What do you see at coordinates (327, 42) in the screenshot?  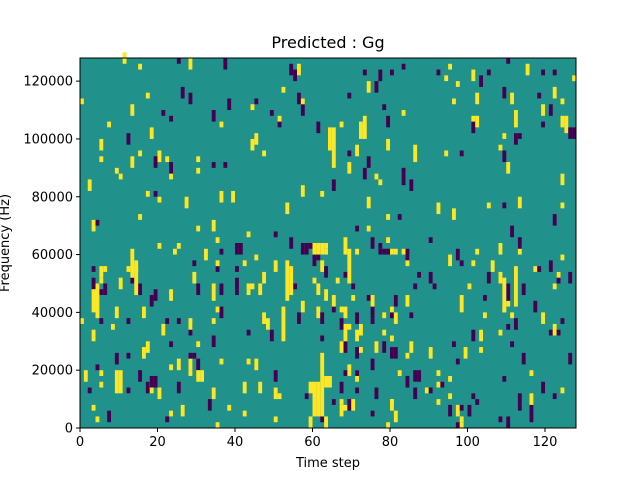 I see `chart-title: Predicted : Gg` at bounding box center [327, 42].